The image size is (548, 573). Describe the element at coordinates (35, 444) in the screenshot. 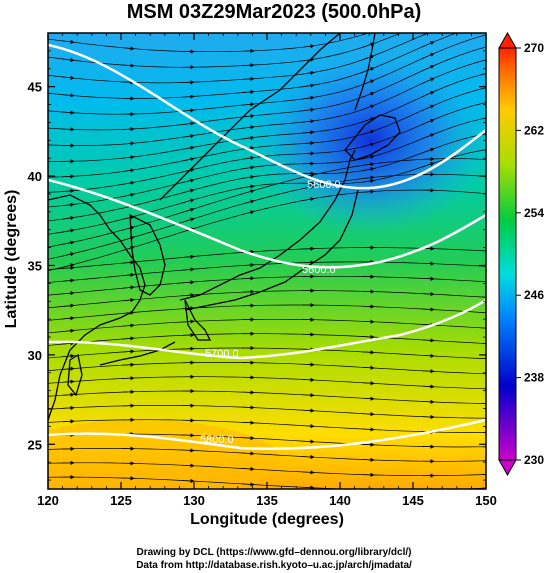

I see `y-tick-label: 25` at that location.